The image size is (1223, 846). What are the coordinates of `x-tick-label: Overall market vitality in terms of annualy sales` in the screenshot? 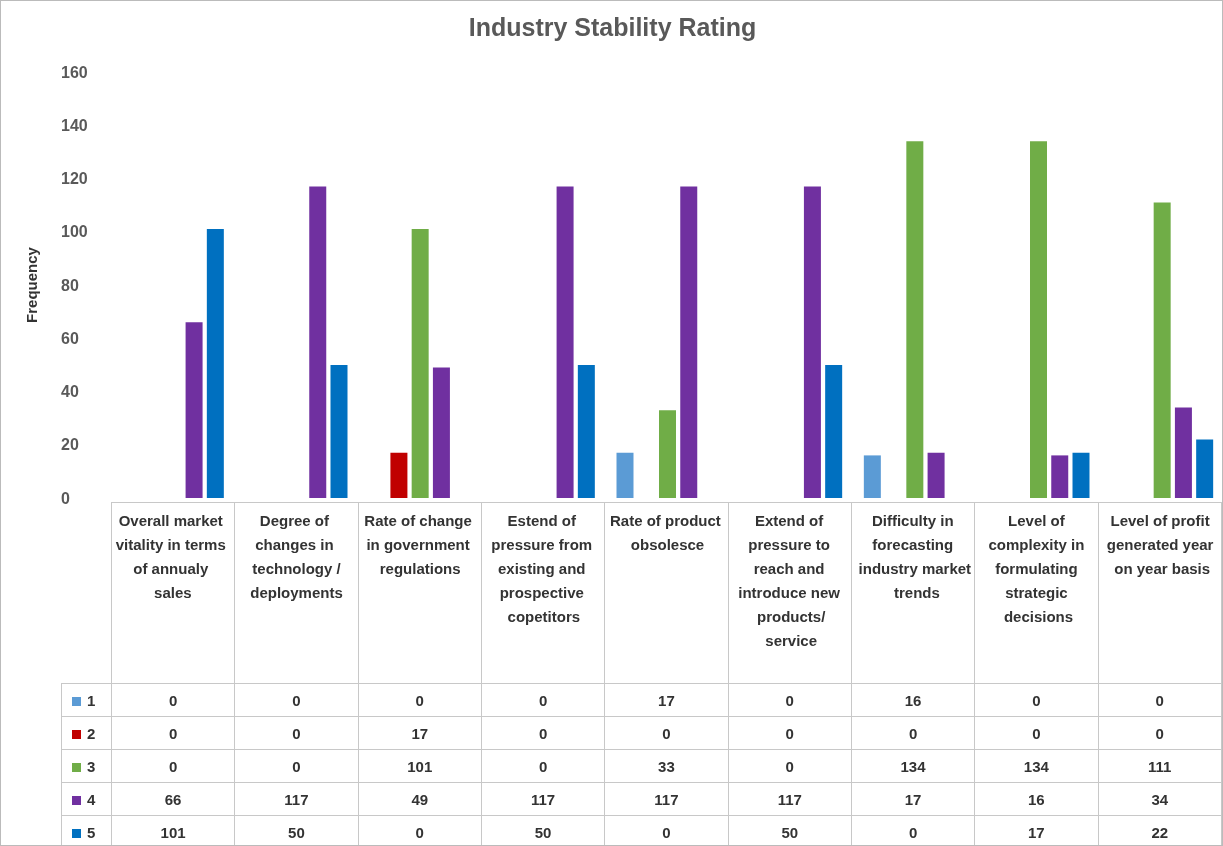 It's located at (172, 556).